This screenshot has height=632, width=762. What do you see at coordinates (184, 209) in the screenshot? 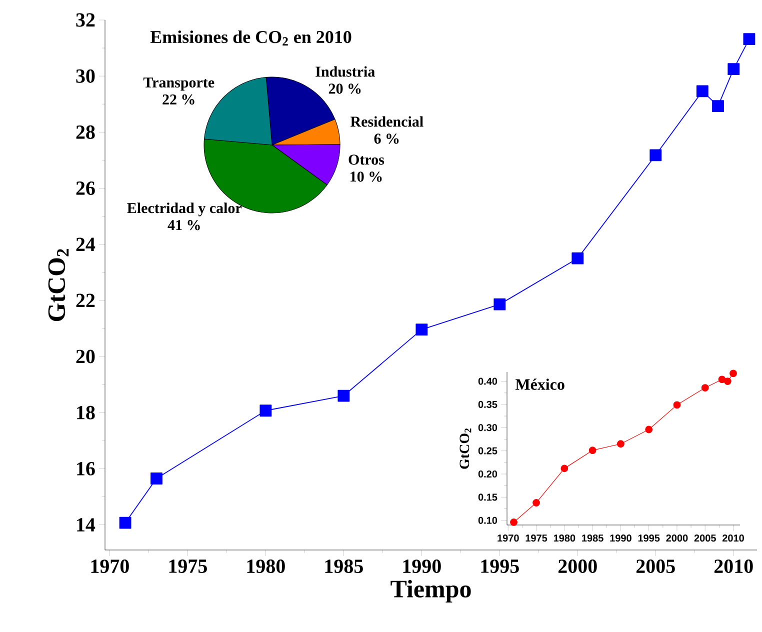
I see `slice-label: Electridad y calor` at bounding box center [184, 209].